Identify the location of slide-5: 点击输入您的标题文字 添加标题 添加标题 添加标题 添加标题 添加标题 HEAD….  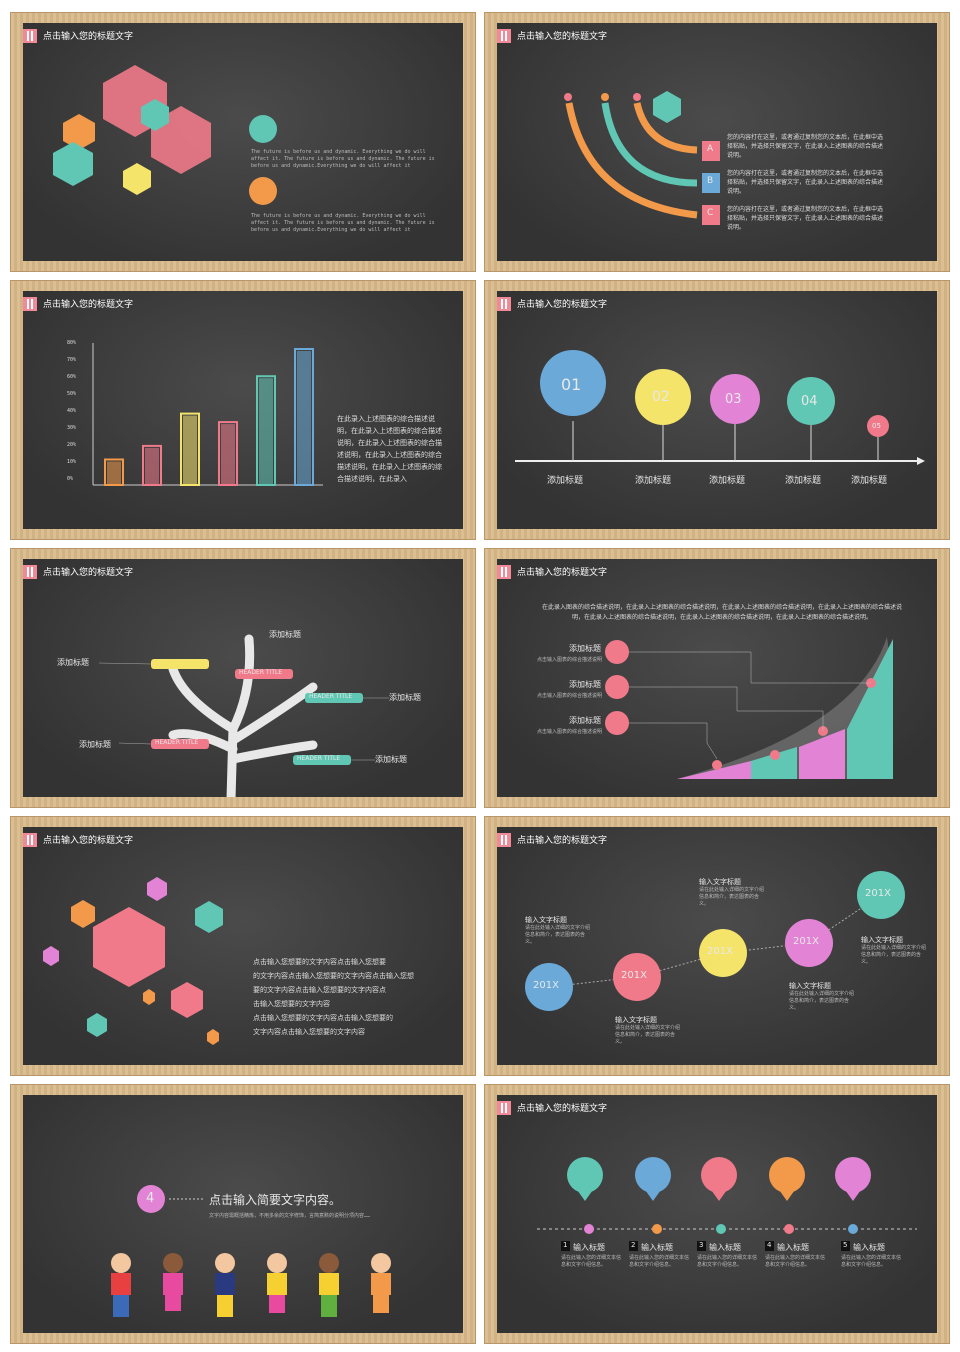
(243, 678).